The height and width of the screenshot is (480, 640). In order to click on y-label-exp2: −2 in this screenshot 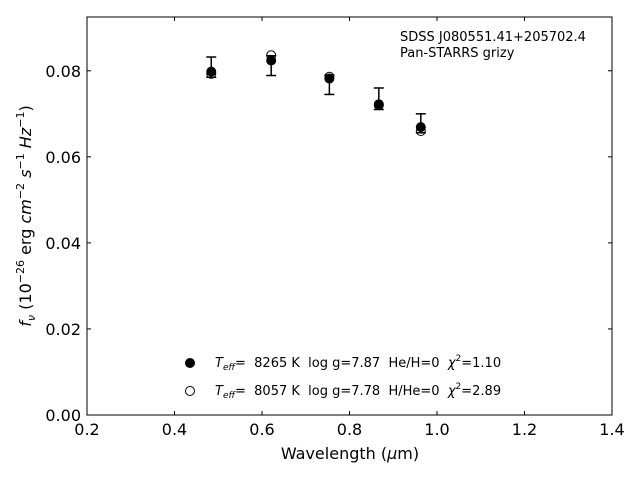, I will do `click(20, 191)`.